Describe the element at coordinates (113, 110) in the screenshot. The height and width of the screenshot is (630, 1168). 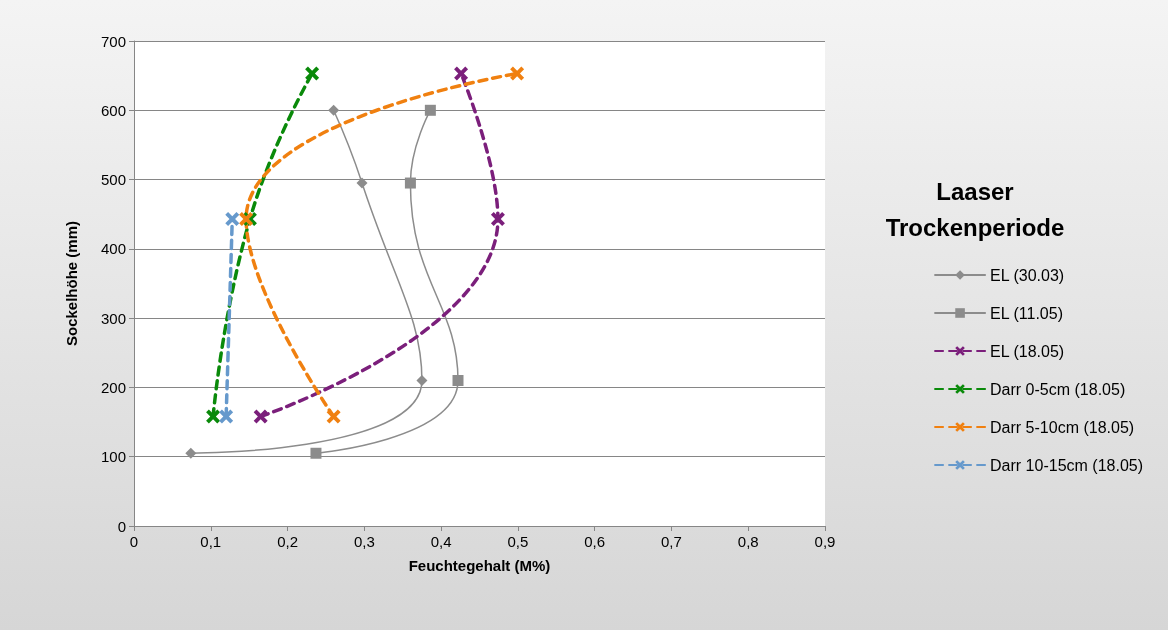
I see `y-tick-label: 600` at that location.